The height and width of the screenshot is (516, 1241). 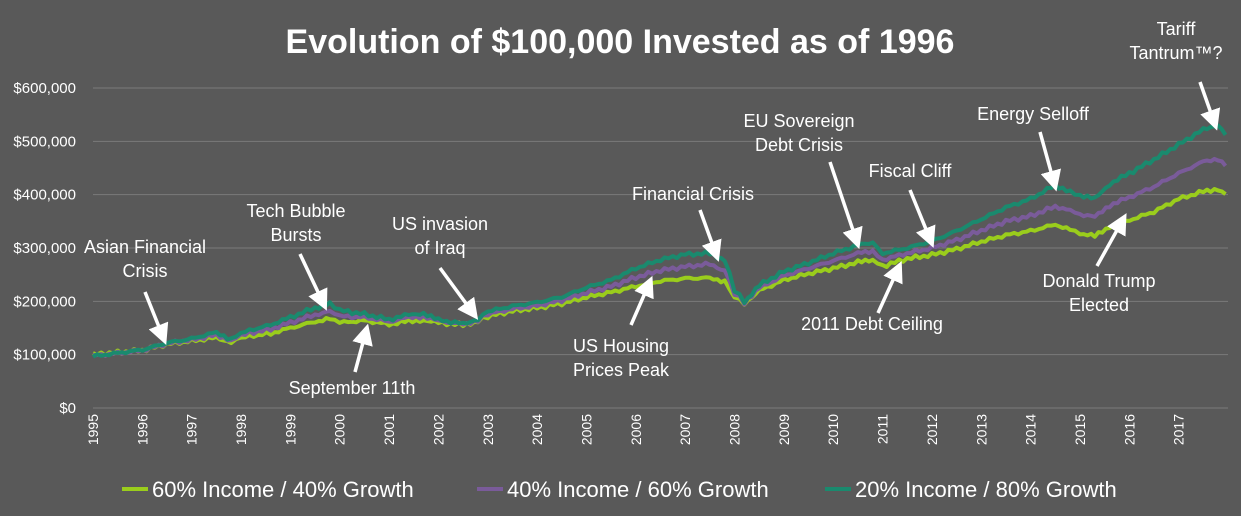 I want to click on annotation-text: Asian Financial, so click(x=145, y=247).